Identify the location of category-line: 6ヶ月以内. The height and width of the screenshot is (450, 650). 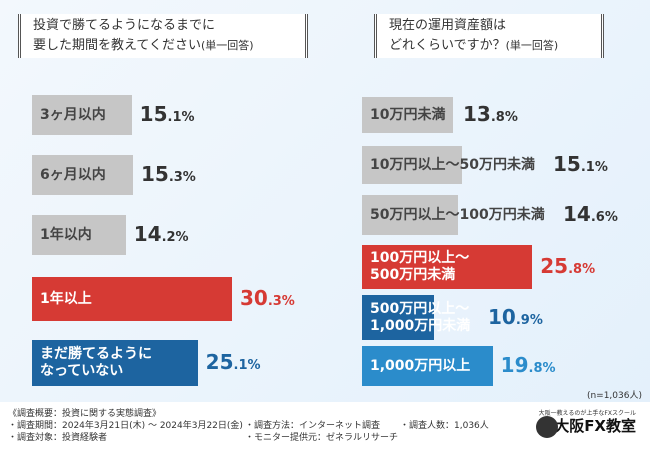
(73, 174).